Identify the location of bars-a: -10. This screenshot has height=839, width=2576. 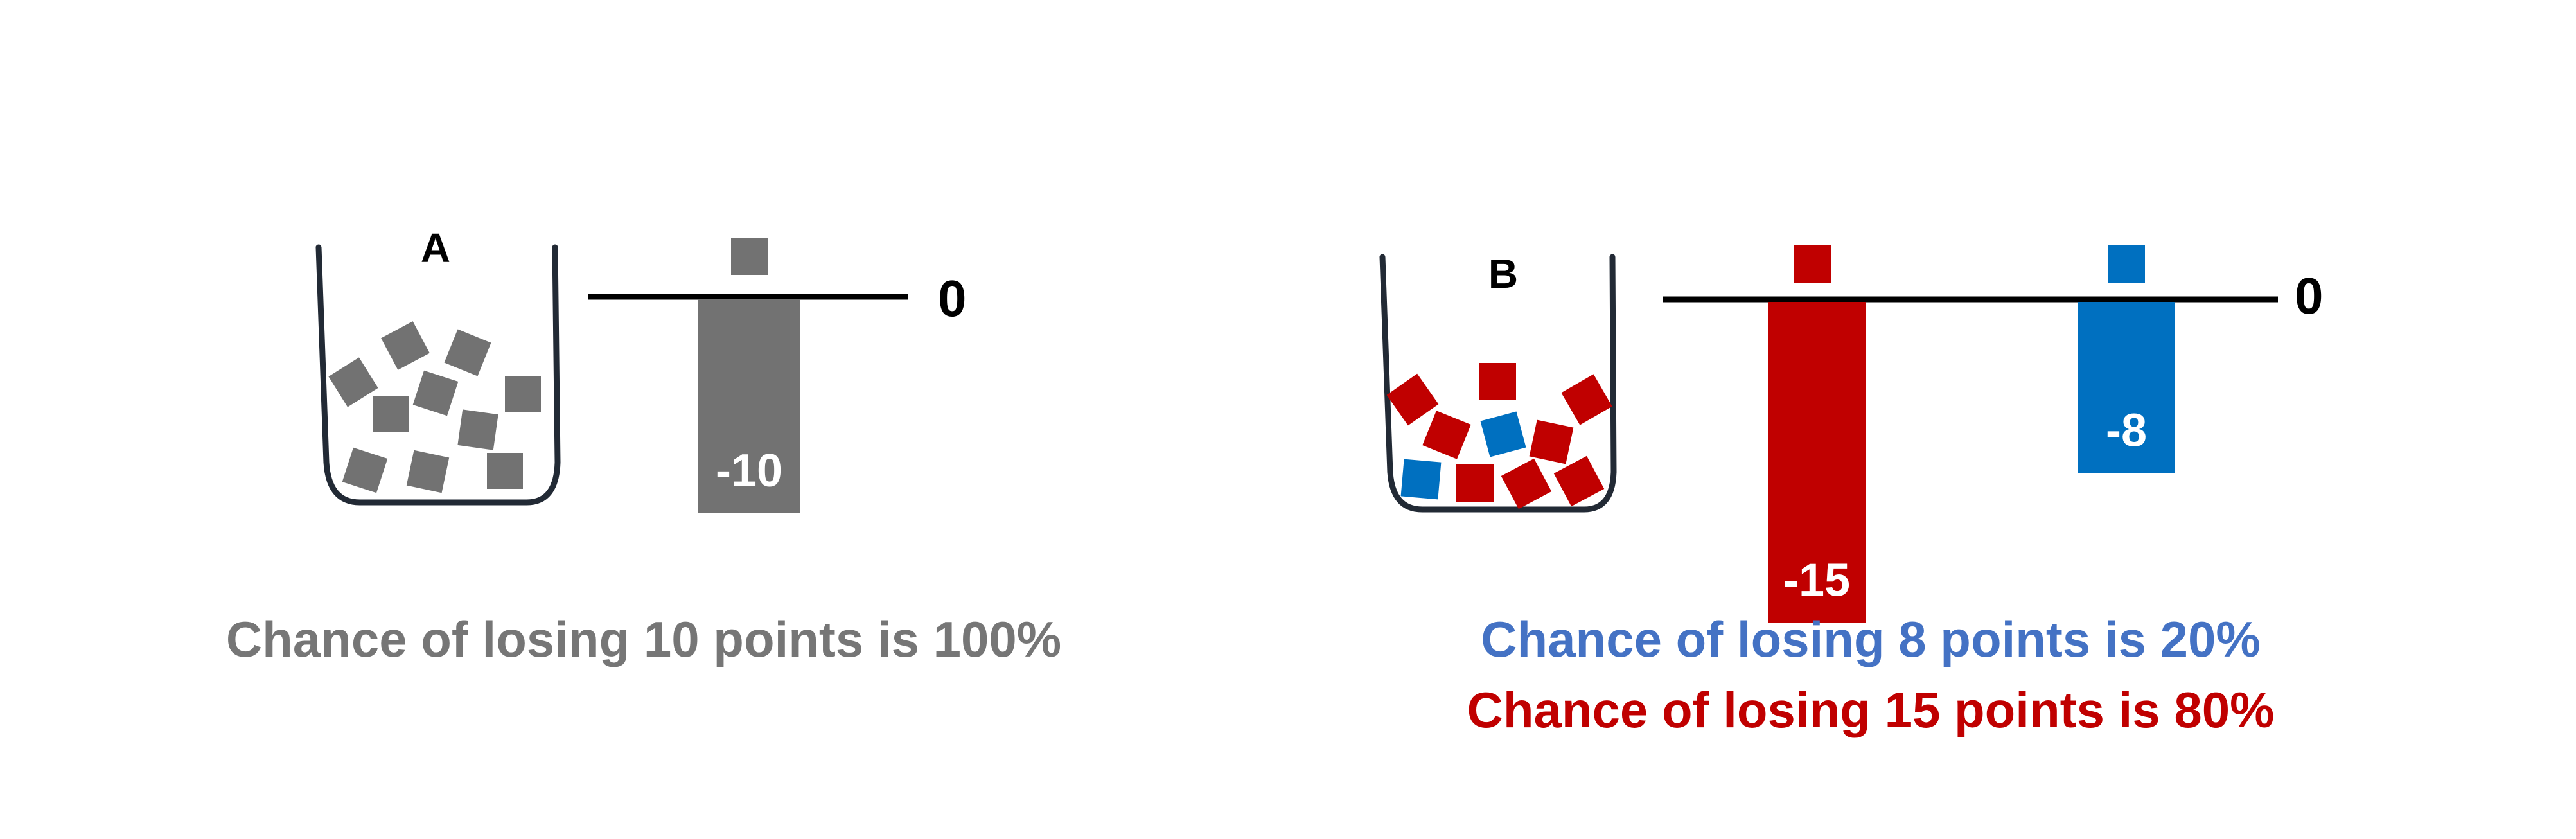
(749, 406).